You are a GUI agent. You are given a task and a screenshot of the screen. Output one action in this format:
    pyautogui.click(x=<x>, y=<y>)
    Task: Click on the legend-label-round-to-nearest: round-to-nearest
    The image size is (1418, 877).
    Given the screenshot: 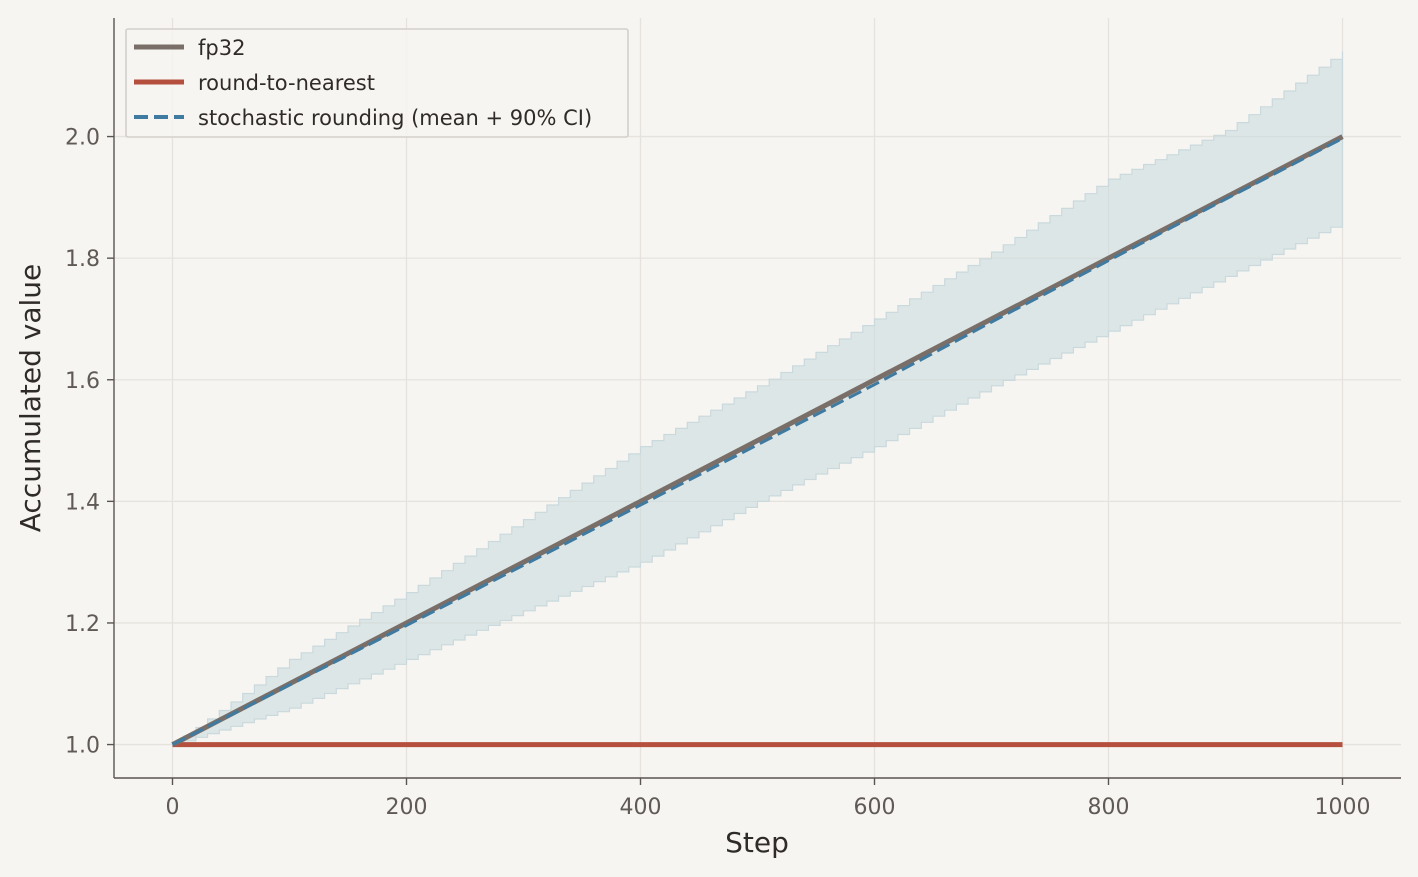 What is the action you would take?
    pyautogui.click(x=286, y=83)
    